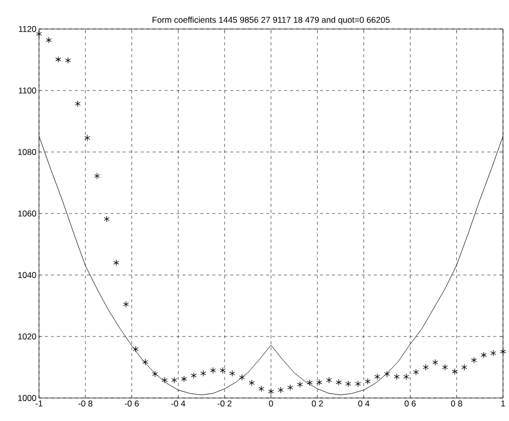  I want to click on x-tick-label: 0 8, so click(456, 403).